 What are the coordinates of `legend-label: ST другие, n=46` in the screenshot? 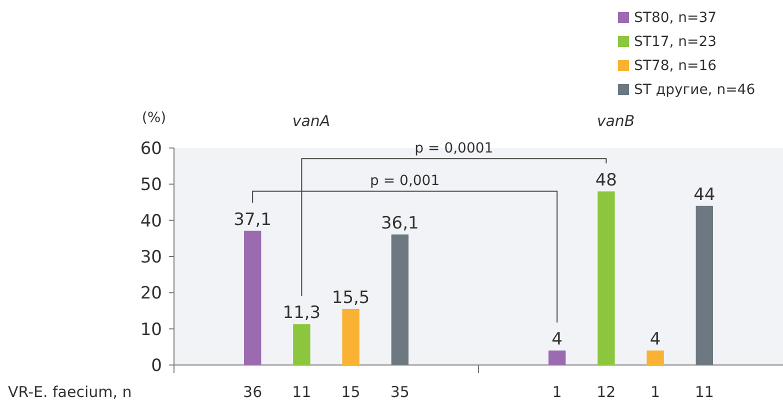 It's located at (695, 90).